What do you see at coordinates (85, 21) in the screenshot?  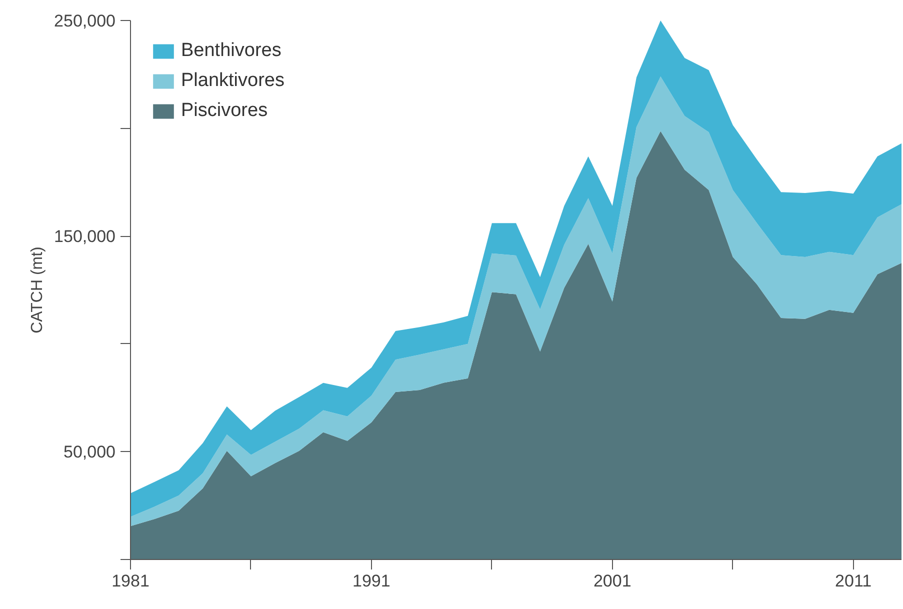 I see `y-tick-label: 250,000` at bounding box center [85, 21].